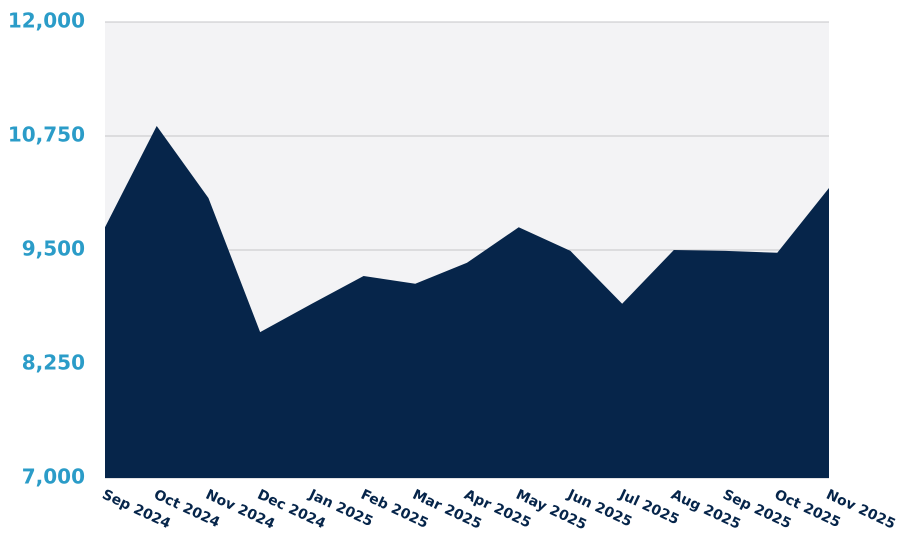 The height and width of the screenshot is (560, 912). What do you see at coordinates (53, 363) in the screenshot?
I see `y-tick-label: 8,250` at bounding box center [53, 363].